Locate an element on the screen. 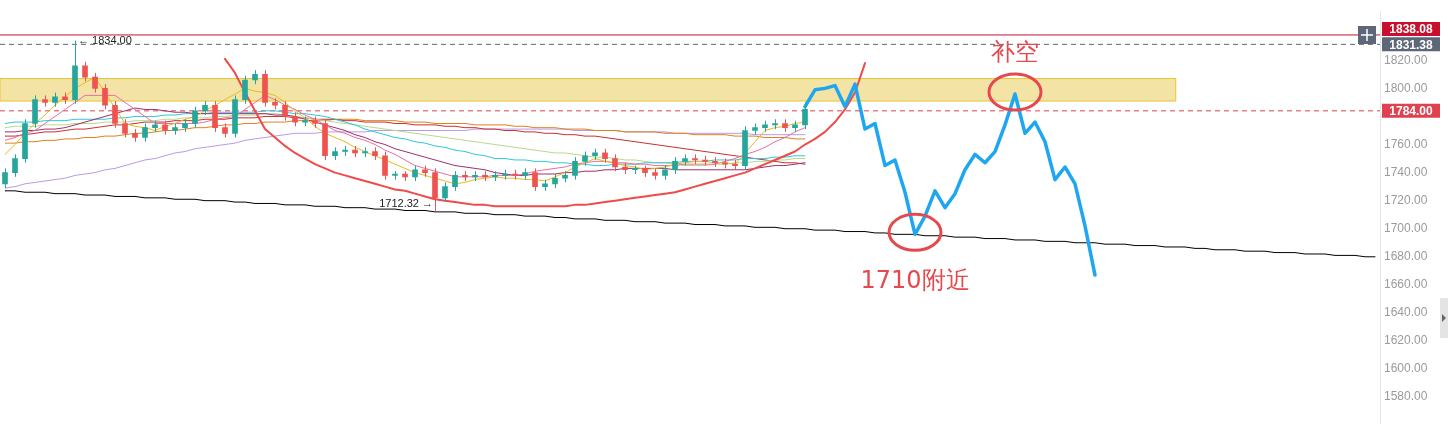  y-tick-label: 1740.00 is located at coordinates (1406, 171).